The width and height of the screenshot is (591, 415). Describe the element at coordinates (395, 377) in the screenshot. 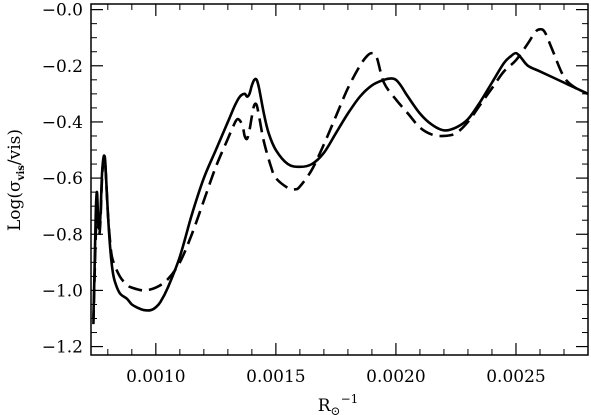

I see `x-tick-label: 0.0020` at that location.